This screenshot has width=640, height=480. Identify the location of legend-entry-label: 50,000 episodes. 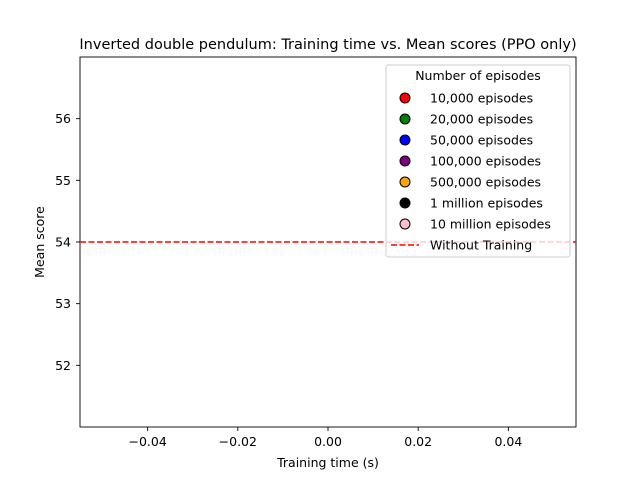
(481, 140).